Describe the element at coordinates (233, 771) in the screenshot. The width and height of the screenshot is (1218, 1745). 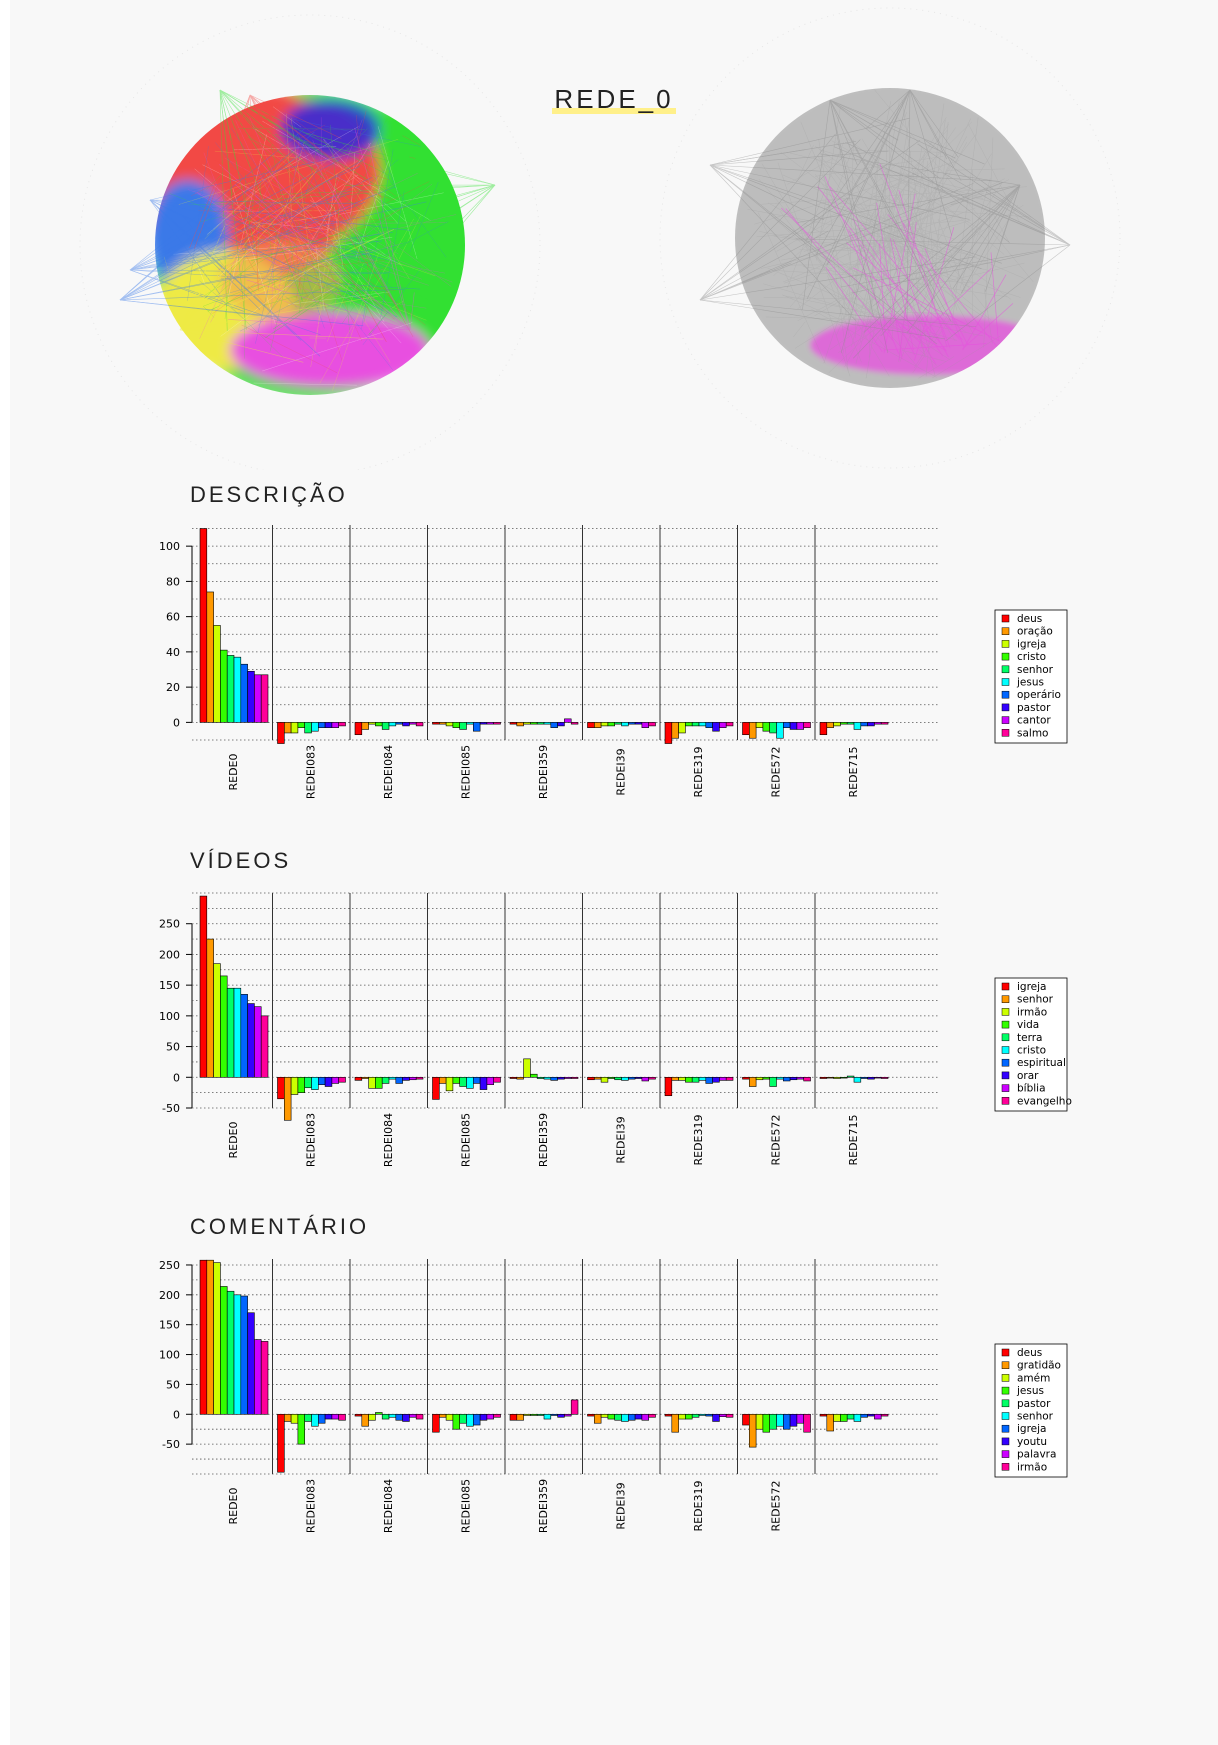
I see `x-tick-label: REDE0` at that location.